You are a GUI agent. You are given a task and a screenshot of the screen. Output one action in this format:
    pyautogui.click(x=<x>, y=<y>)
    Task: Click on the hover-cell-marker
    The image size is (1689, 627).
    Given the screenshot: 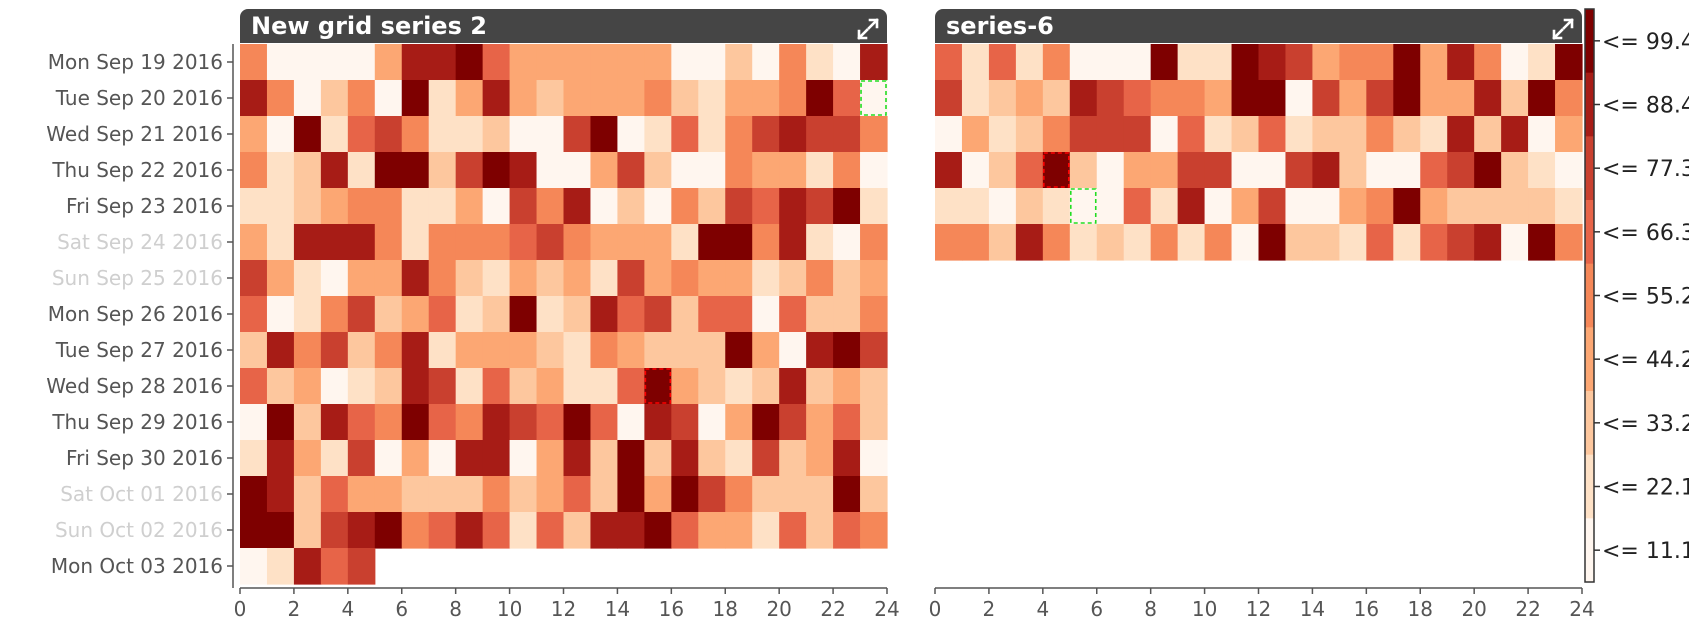 What is the action you would take?
    pyautogui.click(x=873, y=98)
    